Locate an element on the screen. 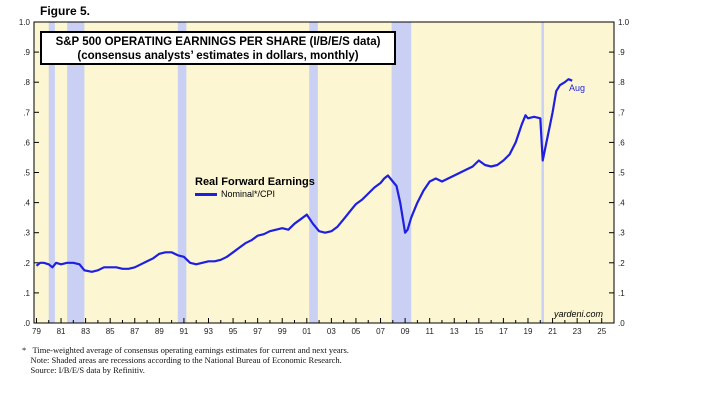 This screenshot has height=400, width=708. x-tick-label: 15 is located at coordinates (478, 331).